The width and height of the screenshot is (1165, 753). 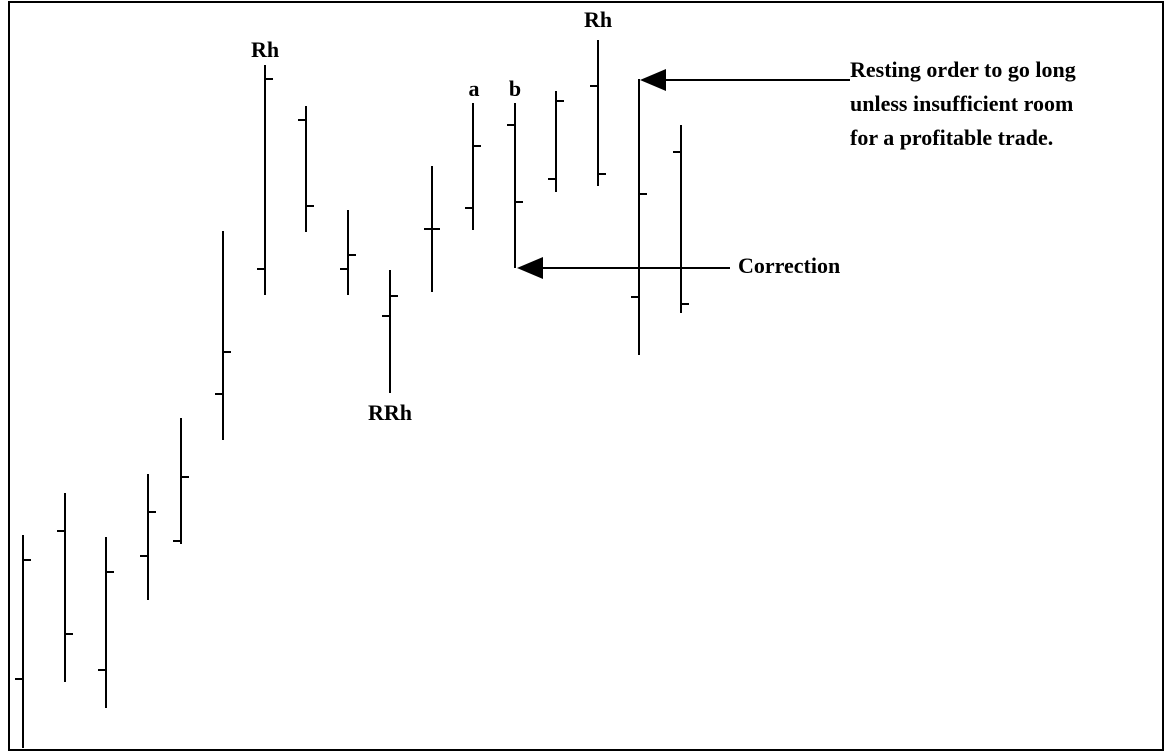 I want to click on correction-arrow-head, so click(x=530, y=268).